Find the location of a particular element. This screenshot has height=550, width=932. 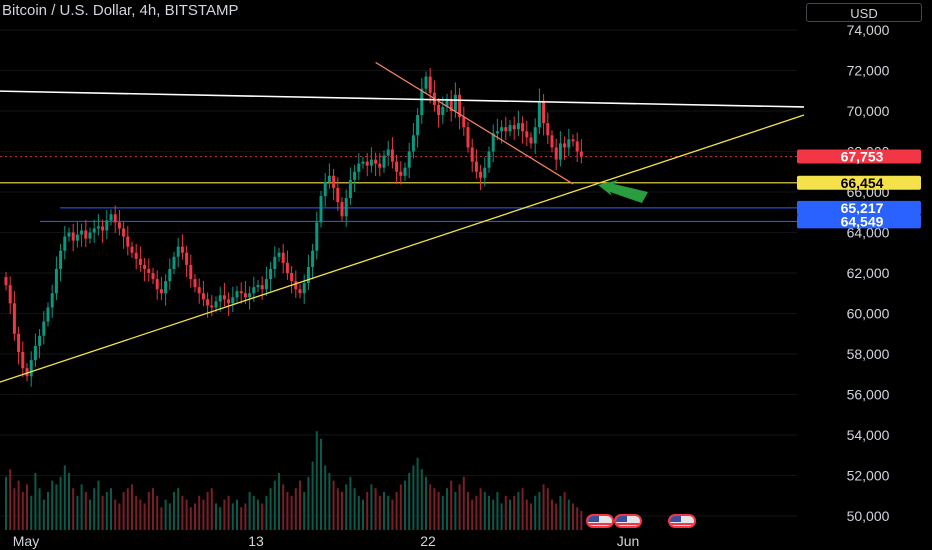

price-tick-label: 72,000 is located at coordinates (868, 71).